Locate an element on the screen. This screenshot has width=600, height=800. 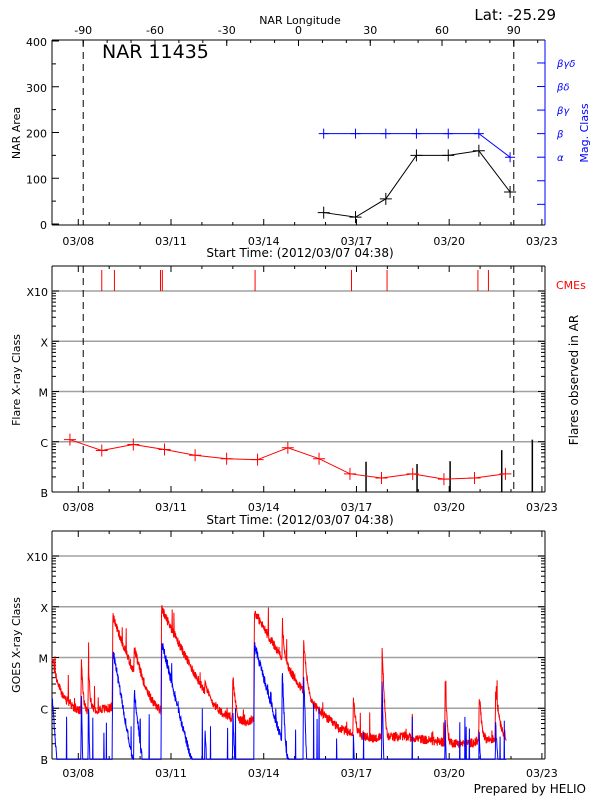
cme-legend-label: CMEs is located at coordinates (571, 285).